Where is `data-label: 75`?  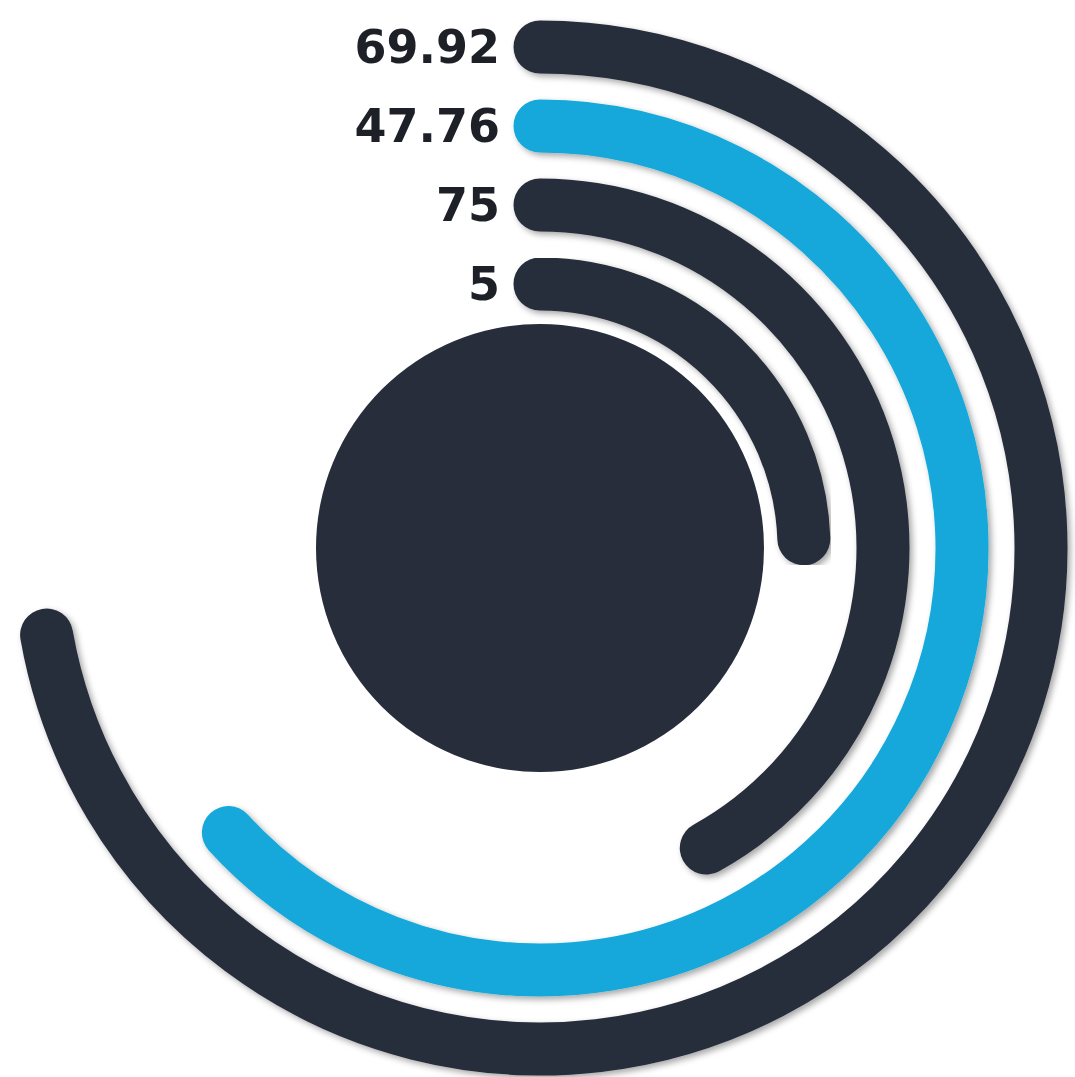
data-label: 75 is located at coordinates (467, 205).